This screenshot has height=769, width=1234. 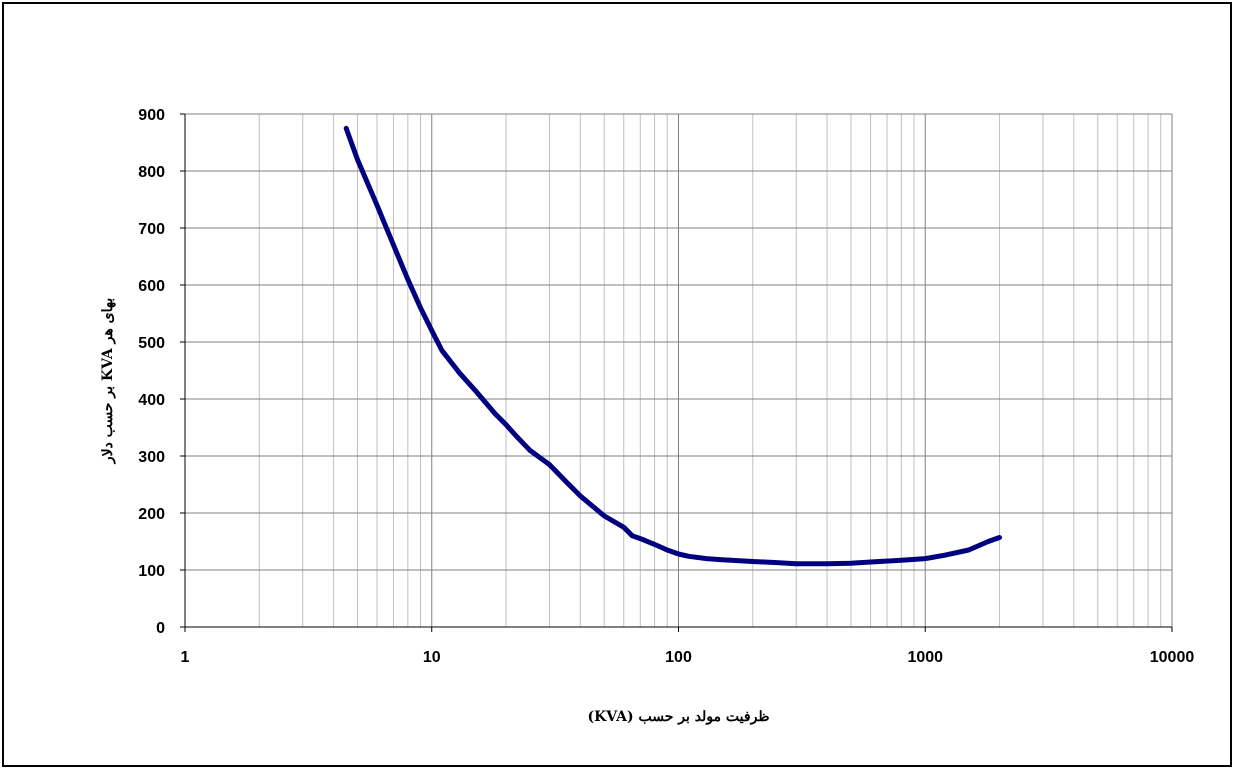 I want to click on y-tick-label: 500, so click(x=151, y=343).